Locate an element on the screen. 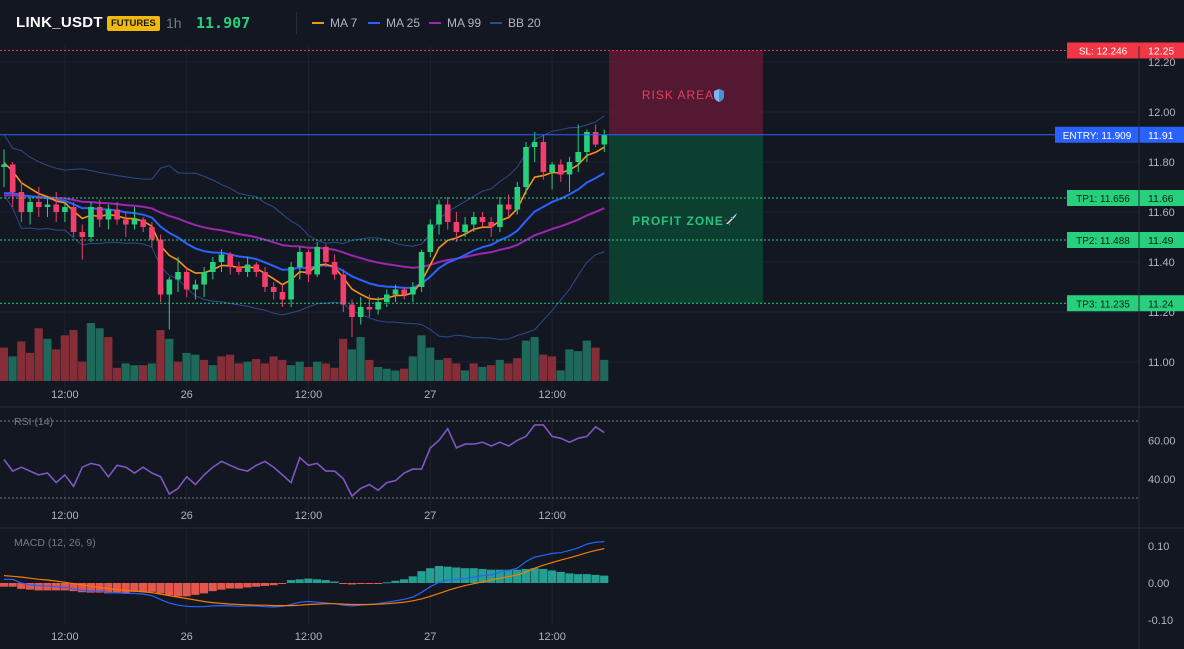 The height and width of the screenshot is (649, 1184). header-divider is located at coordinates (296, 23).